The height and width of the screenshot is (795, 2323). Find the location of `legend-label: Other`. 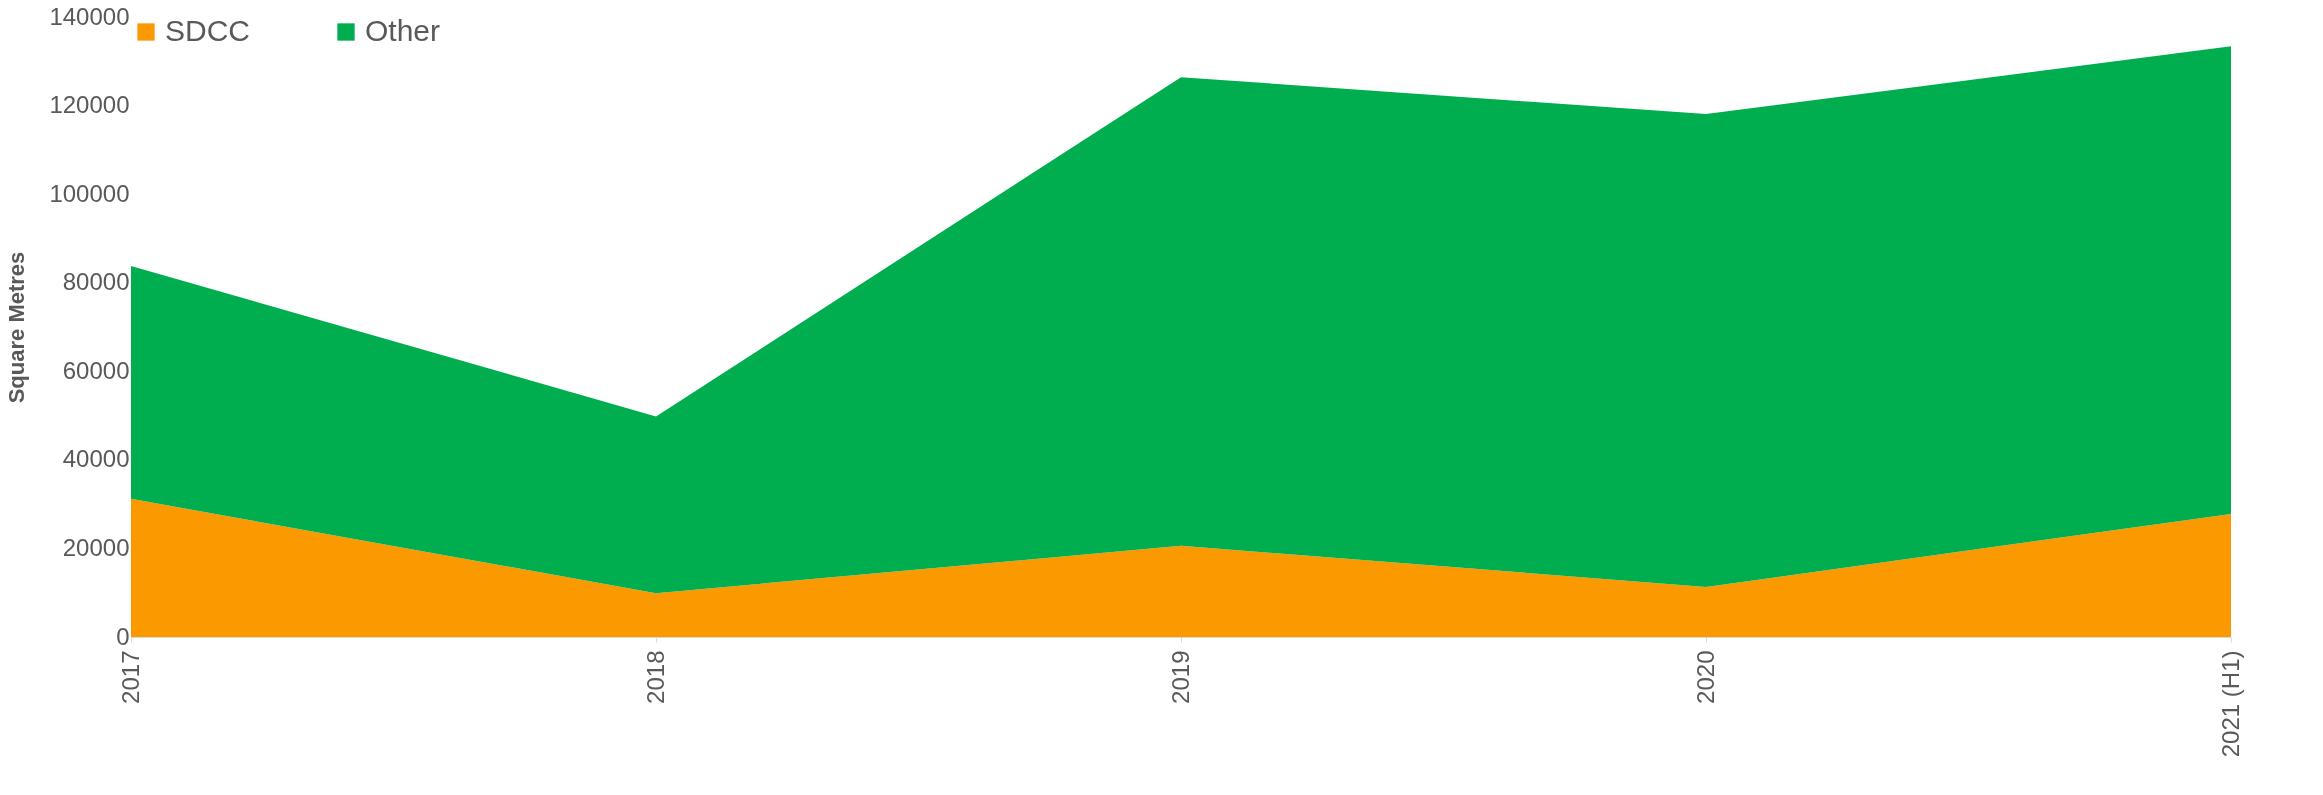

legend-label: Other is located at coordinates (403, 30).